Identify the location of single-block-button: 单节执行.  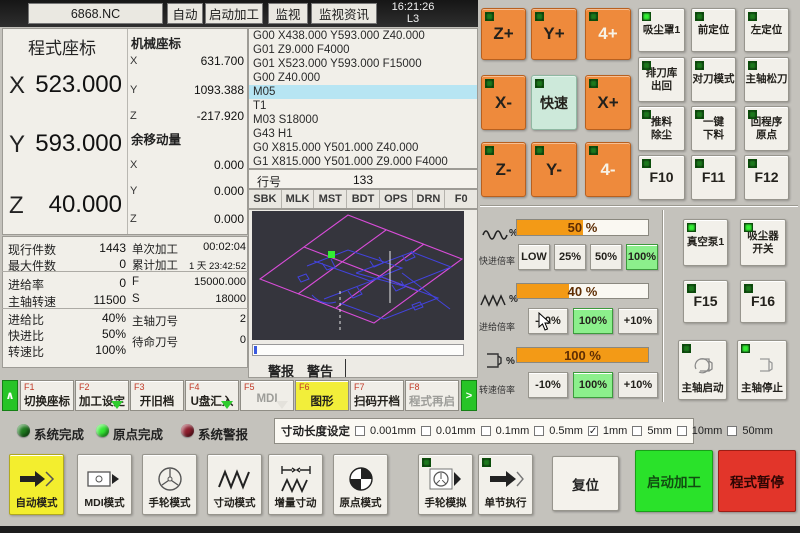
(505, 484).